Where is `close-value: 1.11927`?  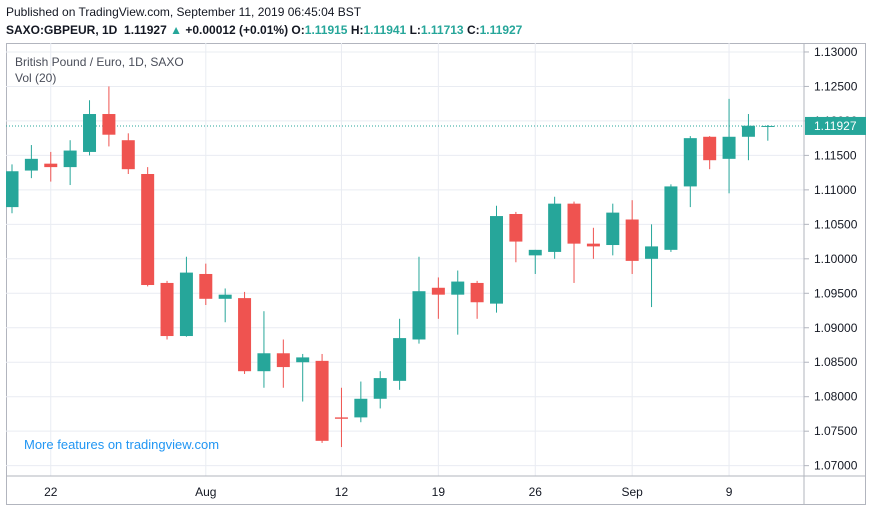
close-value: 1.11927 is located at coordinates (501, 30).